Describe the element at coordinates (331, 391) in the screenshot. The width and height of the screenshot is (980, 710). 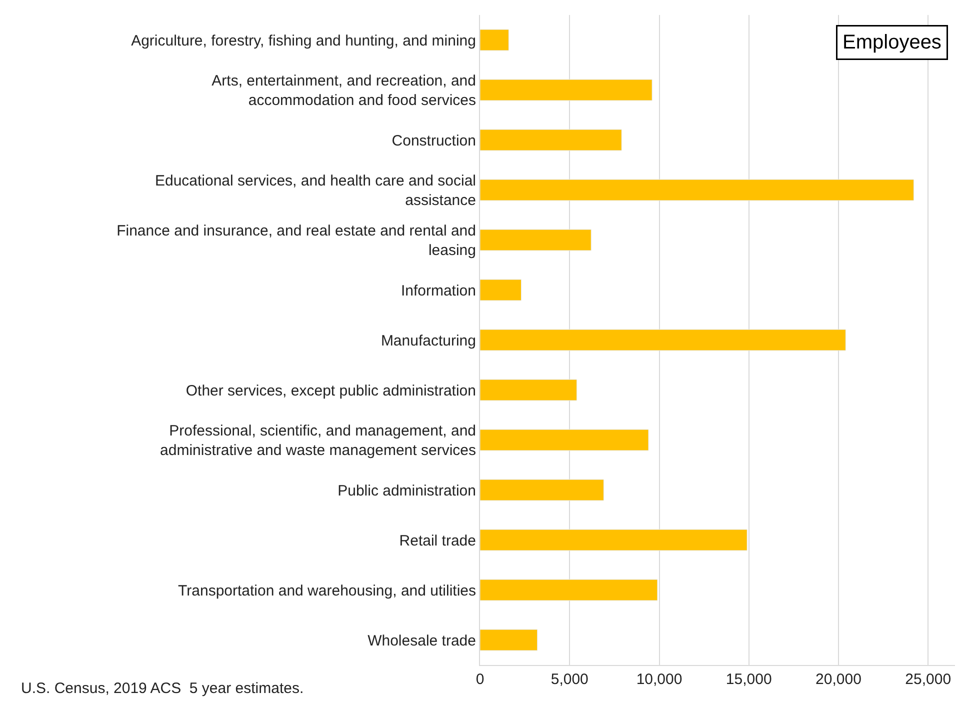
I see `y-tick-label: Other services, except public administration` at that location.